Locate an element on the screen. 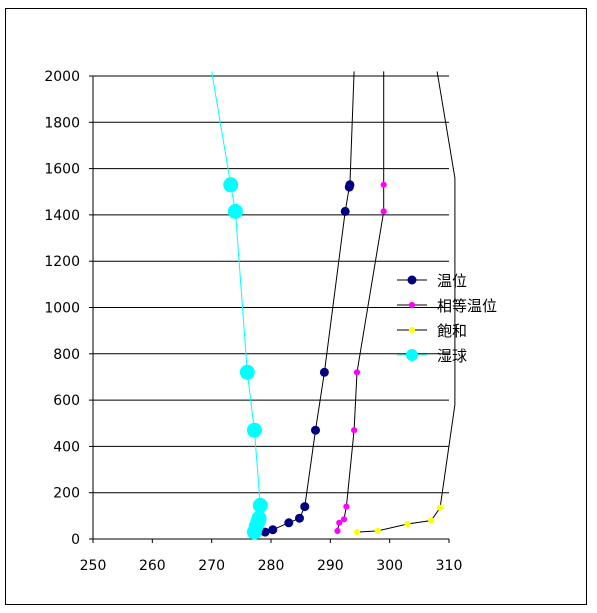 The width and height of the screenshot is (597, 613). y-tick-label-2: 400 is located at coordinates (66, 447).